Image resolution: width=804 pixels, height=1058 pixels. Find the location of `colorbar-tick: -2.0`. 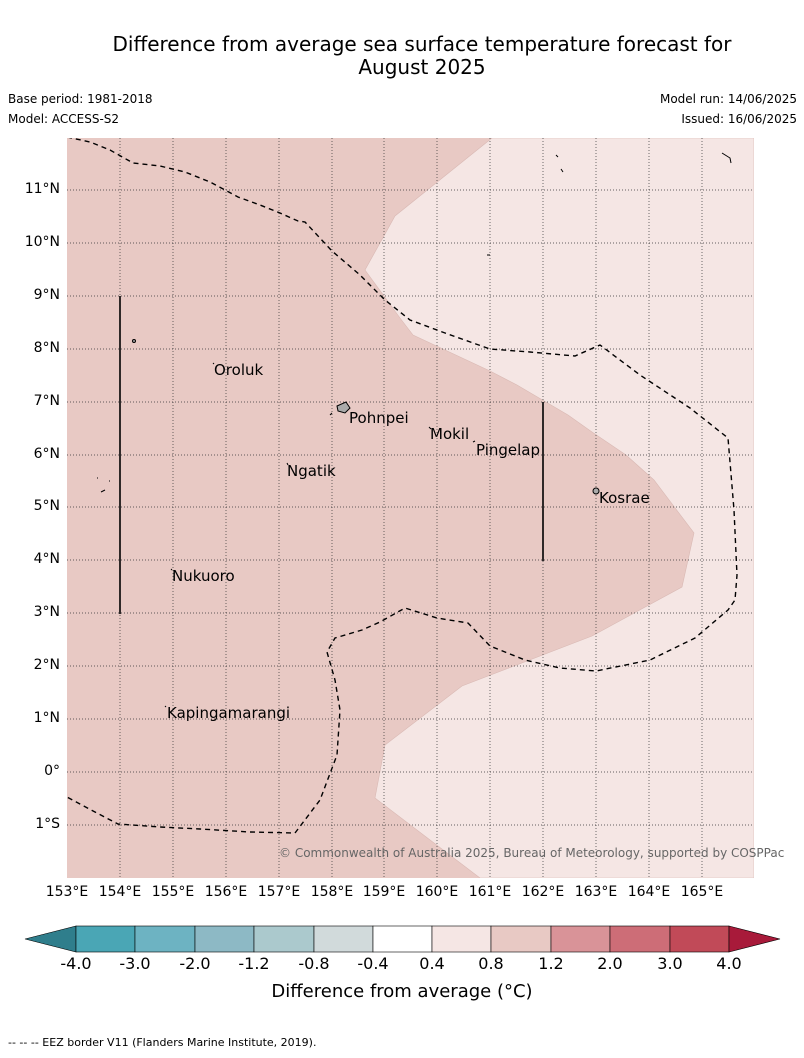

colorbar-tick: -2.0 is located at coordinates (195, 963).